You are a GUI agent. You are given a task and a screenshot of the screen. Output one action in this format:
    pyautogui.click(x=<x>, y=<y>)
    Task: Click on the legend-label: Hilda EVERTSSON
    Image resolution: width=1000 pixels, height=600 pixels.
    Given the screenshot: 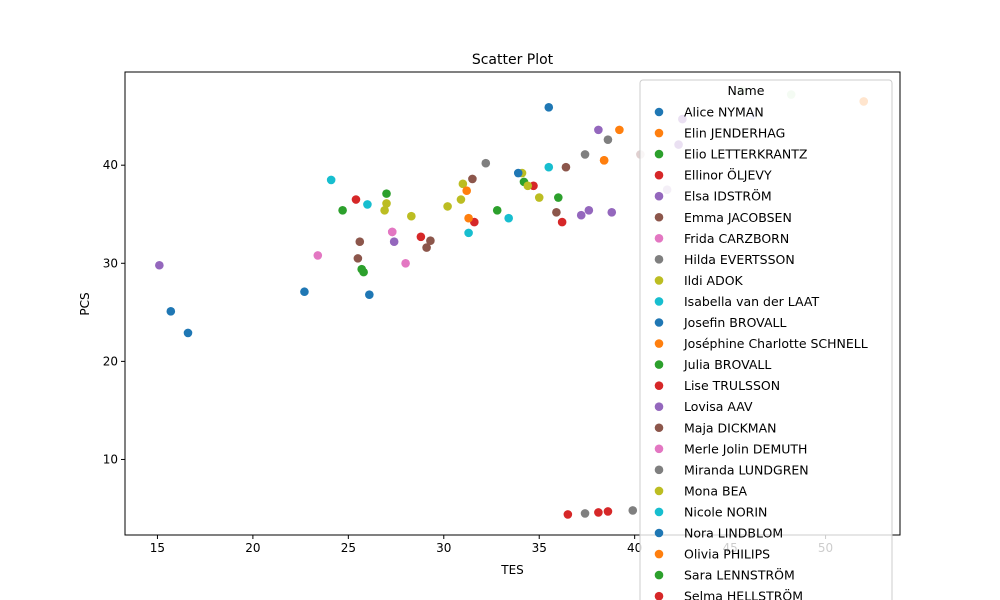 What is the action you would take?
    pyautogui.click(x=739, y=259)
    